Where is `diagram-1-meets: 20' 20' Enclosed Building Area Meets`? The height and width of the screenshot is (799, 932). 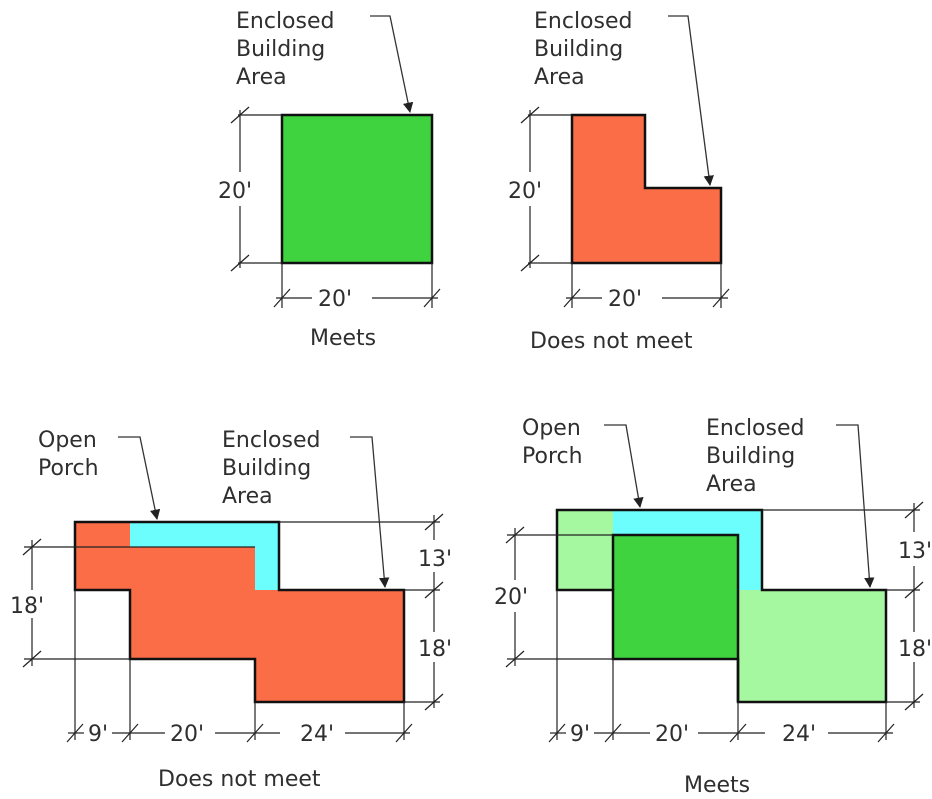
diagram-1-meets: 20' 20' Enclosed Building Area Meets is located at coordinates (329, 180).